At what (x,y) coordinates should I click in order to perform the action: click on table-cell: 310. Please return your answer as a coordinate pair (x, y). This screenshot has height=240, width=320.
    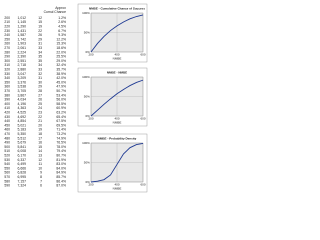
    Looking at the image, I should click on (7, 65).